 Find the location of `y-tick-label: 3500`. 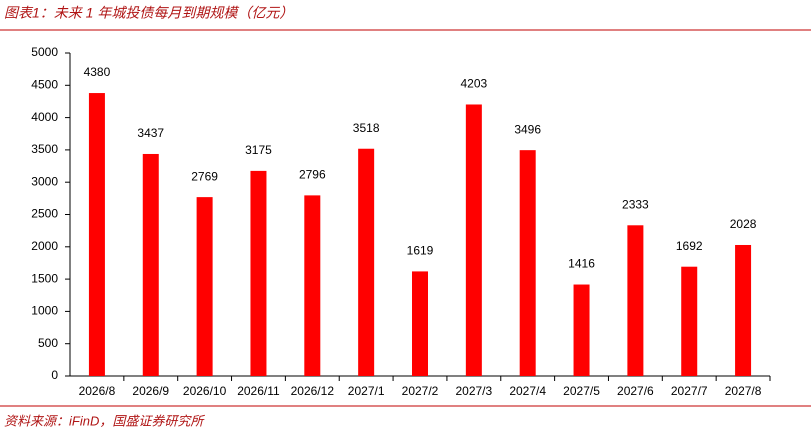

y-tick-label: 3500 is located at coordinates (44, 149).